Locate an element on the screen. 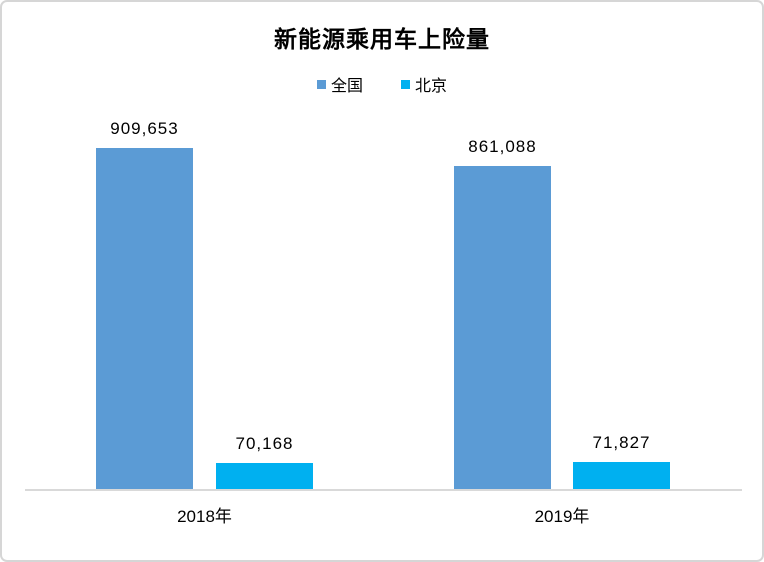  legend-item-beijing: 北京 is located at coordinates (424, 84).